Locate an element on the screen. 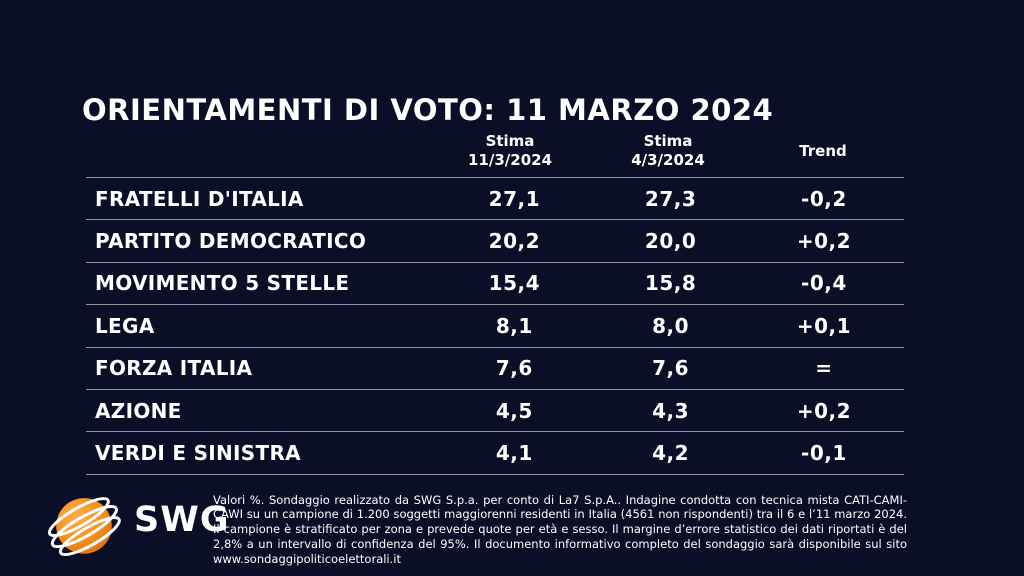  table-row: FRATELLI D'ITALIA 27,1 27,3 -0,2 is located at coordinates (495, 199).